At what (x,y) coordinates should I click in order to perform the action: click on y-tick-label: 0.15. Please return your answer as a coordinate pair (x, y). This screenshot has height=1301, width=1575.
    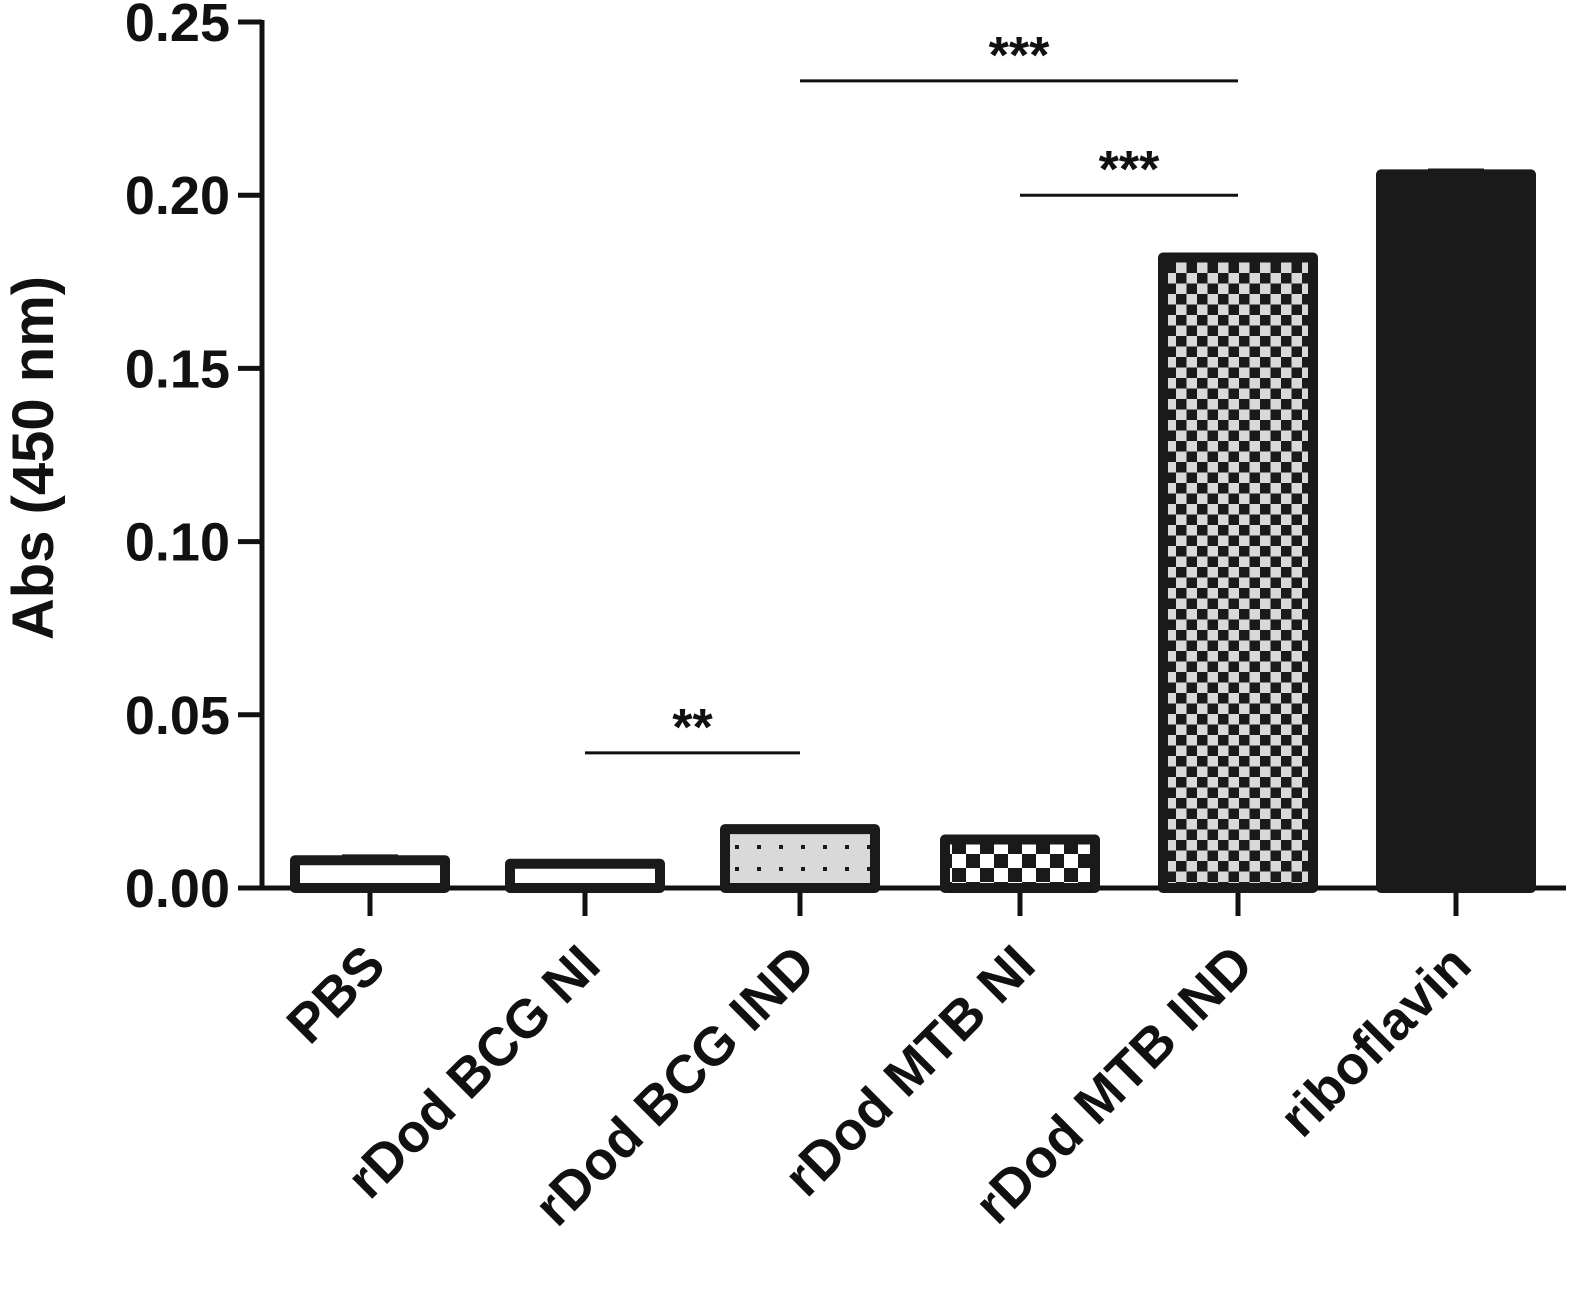
    Looking at the image, I should click on (177, 369).